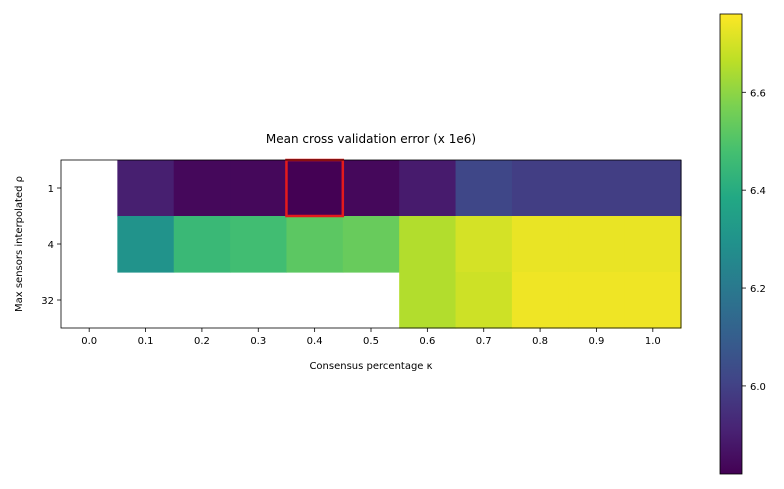 The image size is (784, 489). I want to click on x-tick-label: 1.0, so click(653, 341).